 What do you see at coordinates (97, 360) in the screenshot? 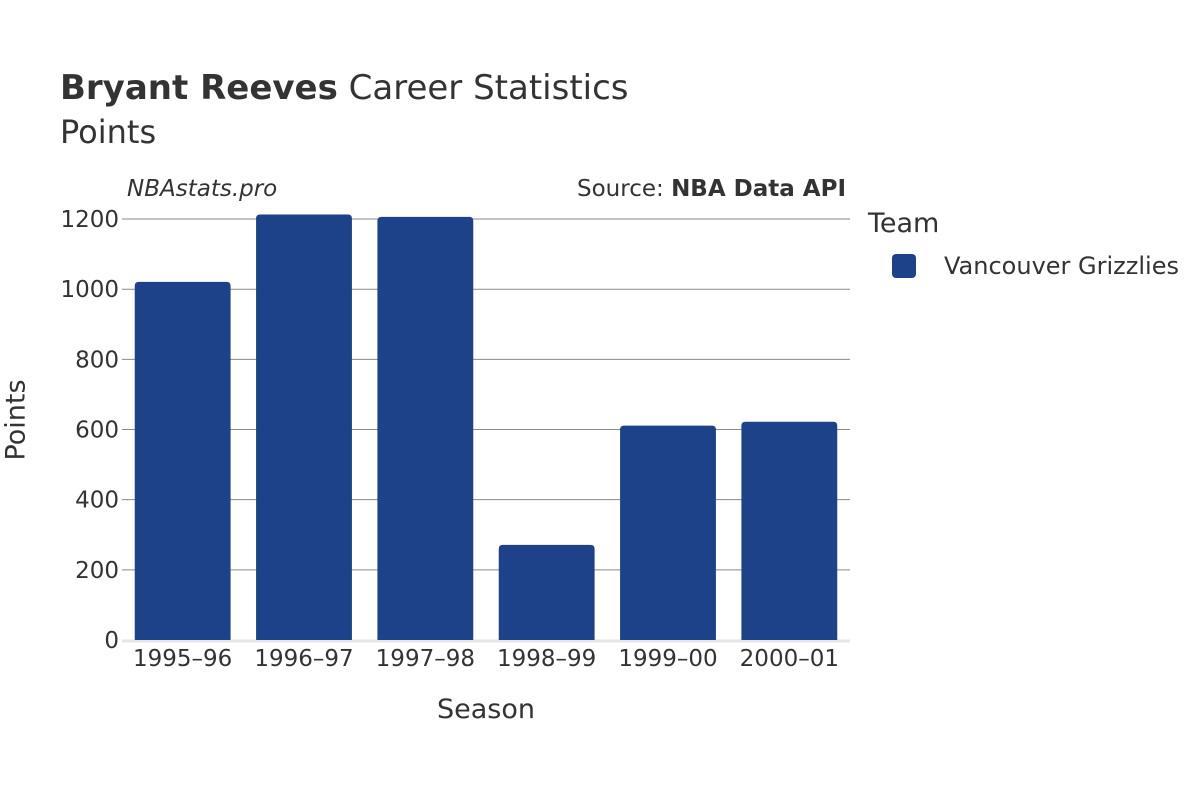
I see `y-tick-label: 800` at bounding box center [97, 360].